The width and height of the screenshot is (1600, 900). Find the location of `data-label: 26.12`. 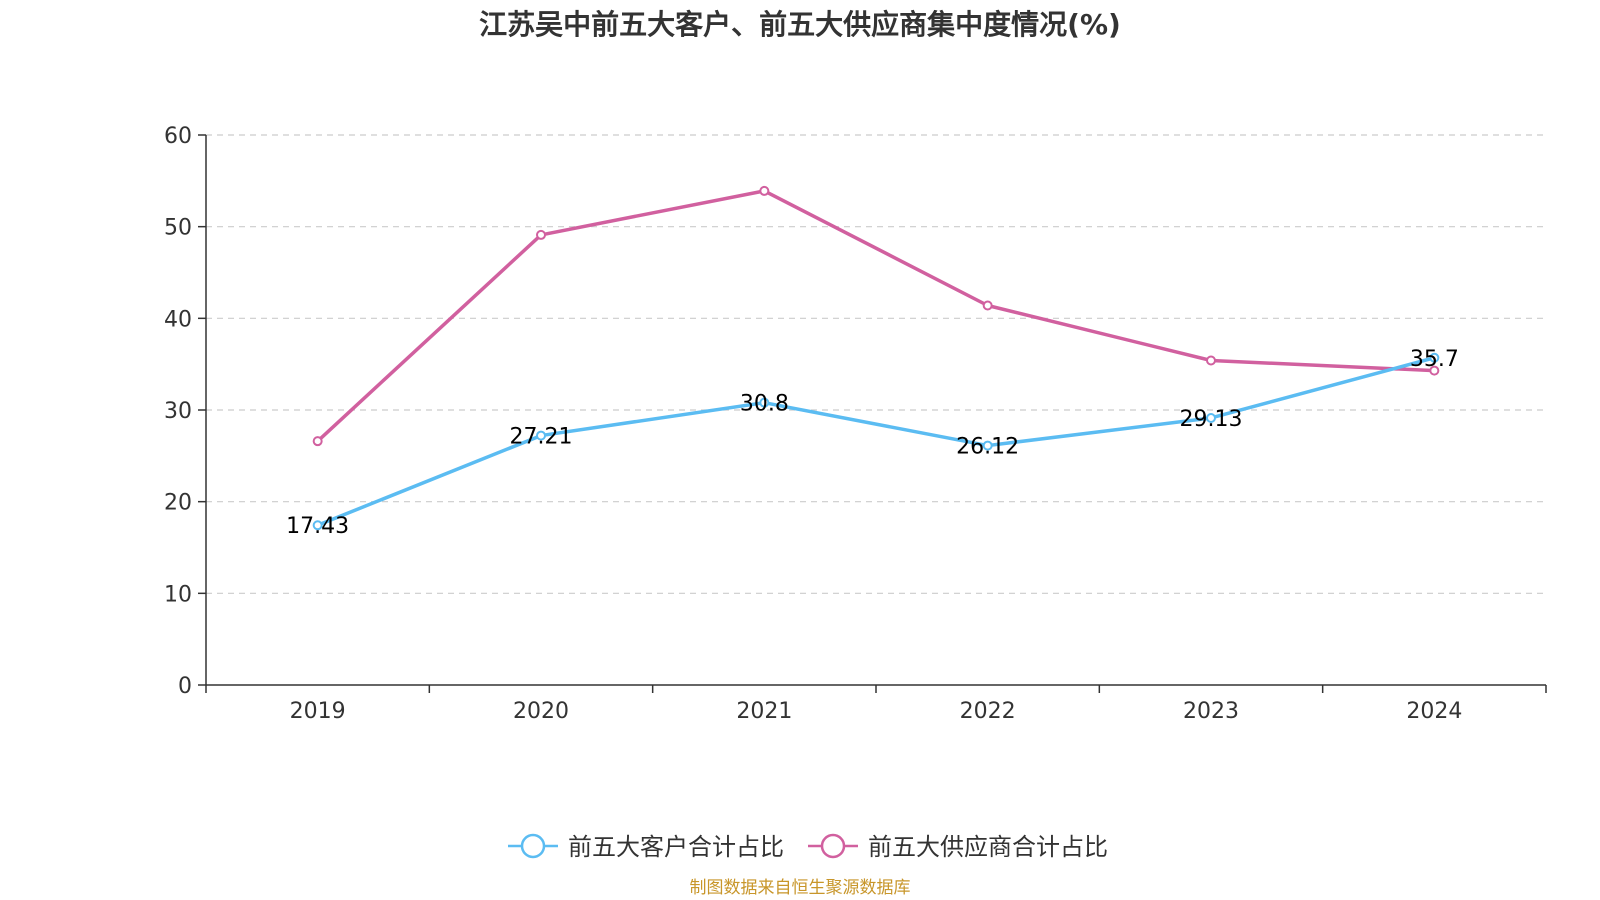

data-label: 26.12 is located at coordinates (987, 447).